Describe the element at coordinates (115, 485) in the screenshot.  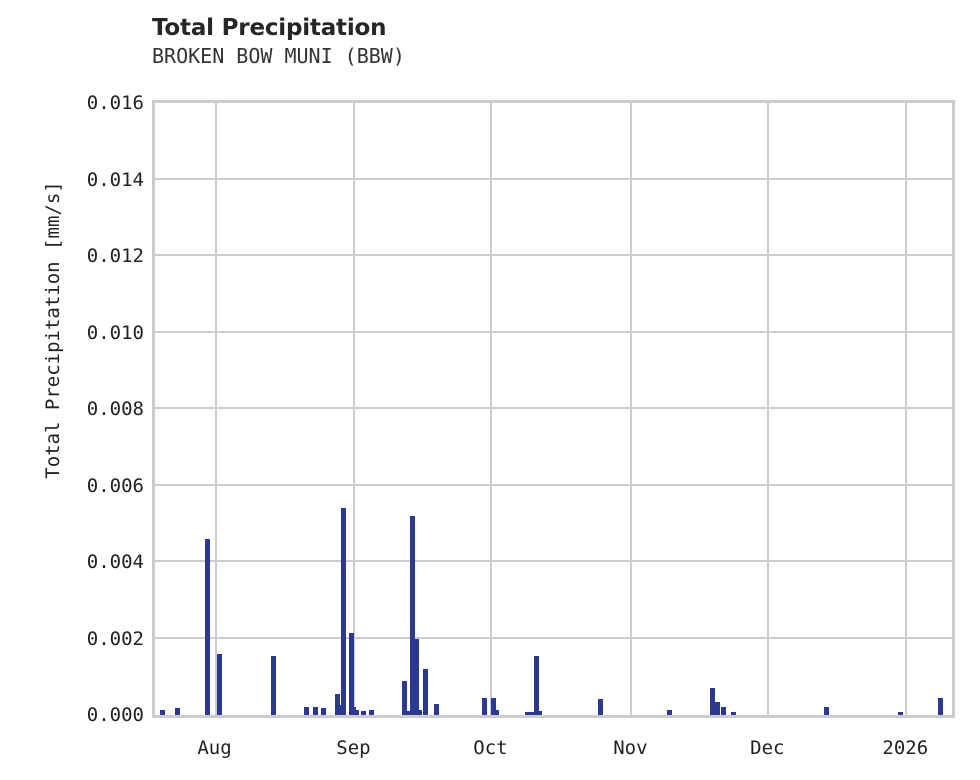
I see `y-axis-tick-label: 0.006` at that location.